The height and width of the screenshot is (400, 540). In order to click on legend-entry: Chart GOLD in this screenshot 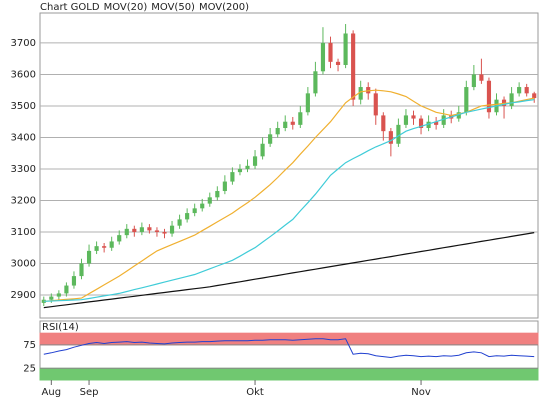, I will do `click(70, 7)`.